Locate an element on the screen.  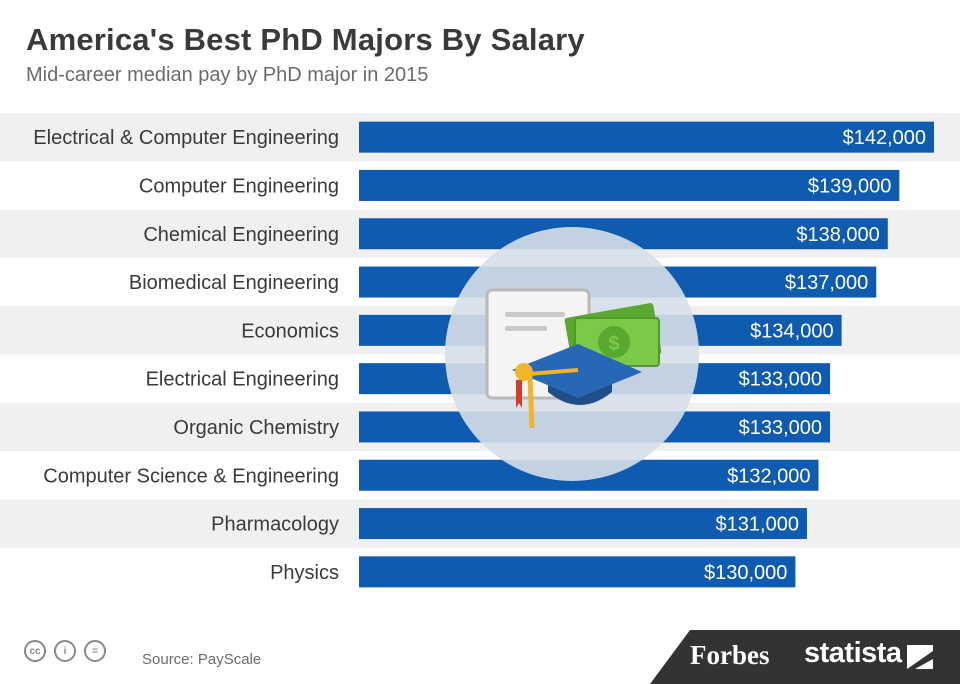
value-label: $134,000 is located at coordinates (791, 331).